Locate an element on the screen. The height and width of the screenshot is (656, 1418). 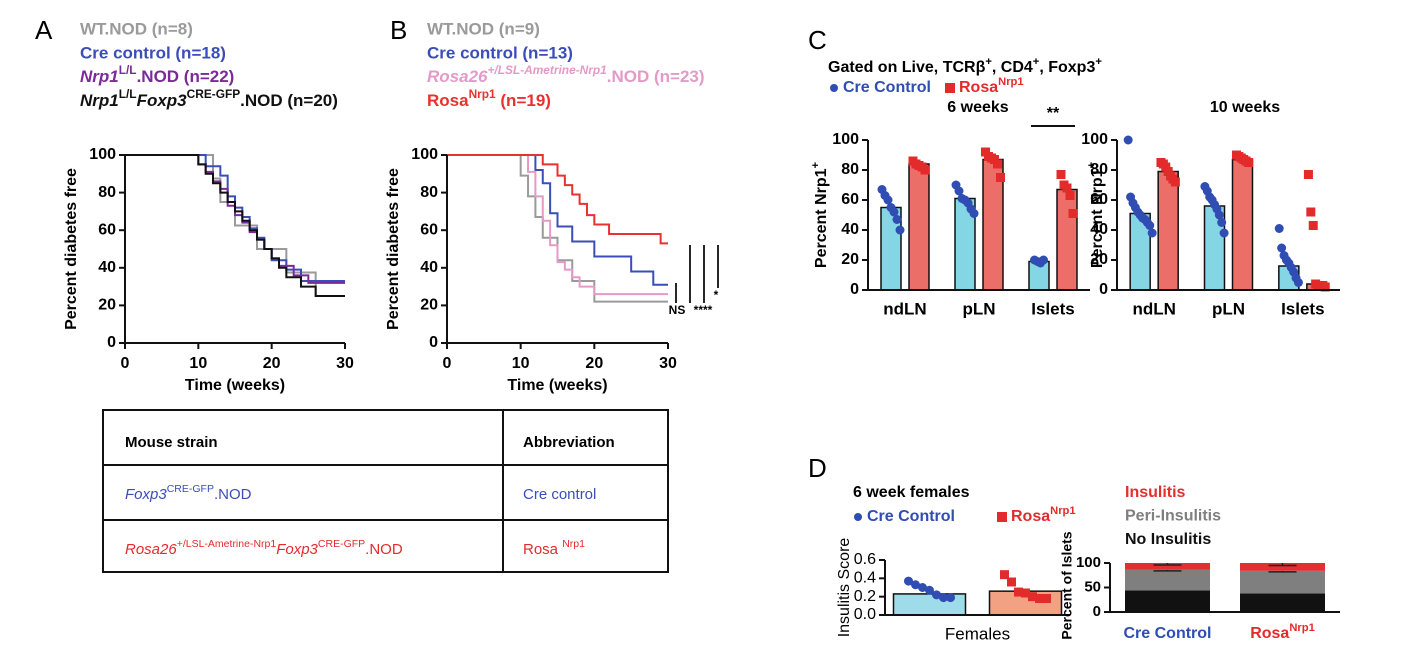
text-part: .NOD (n=22) is located at coordinates (186, 76).